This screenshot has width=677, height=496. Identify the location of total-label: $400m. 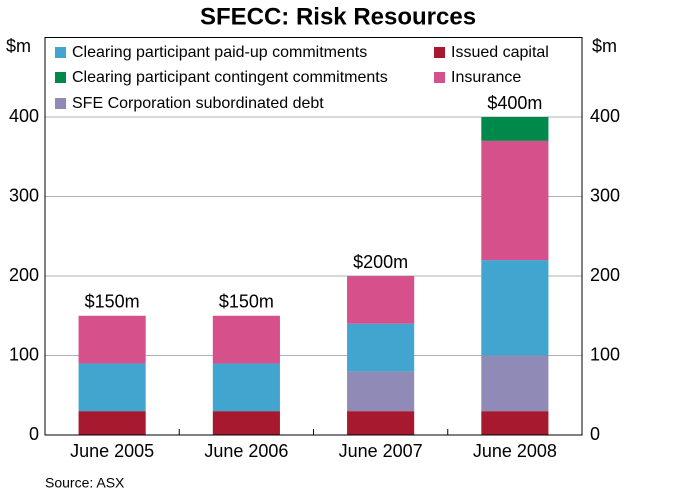
(514, 103).